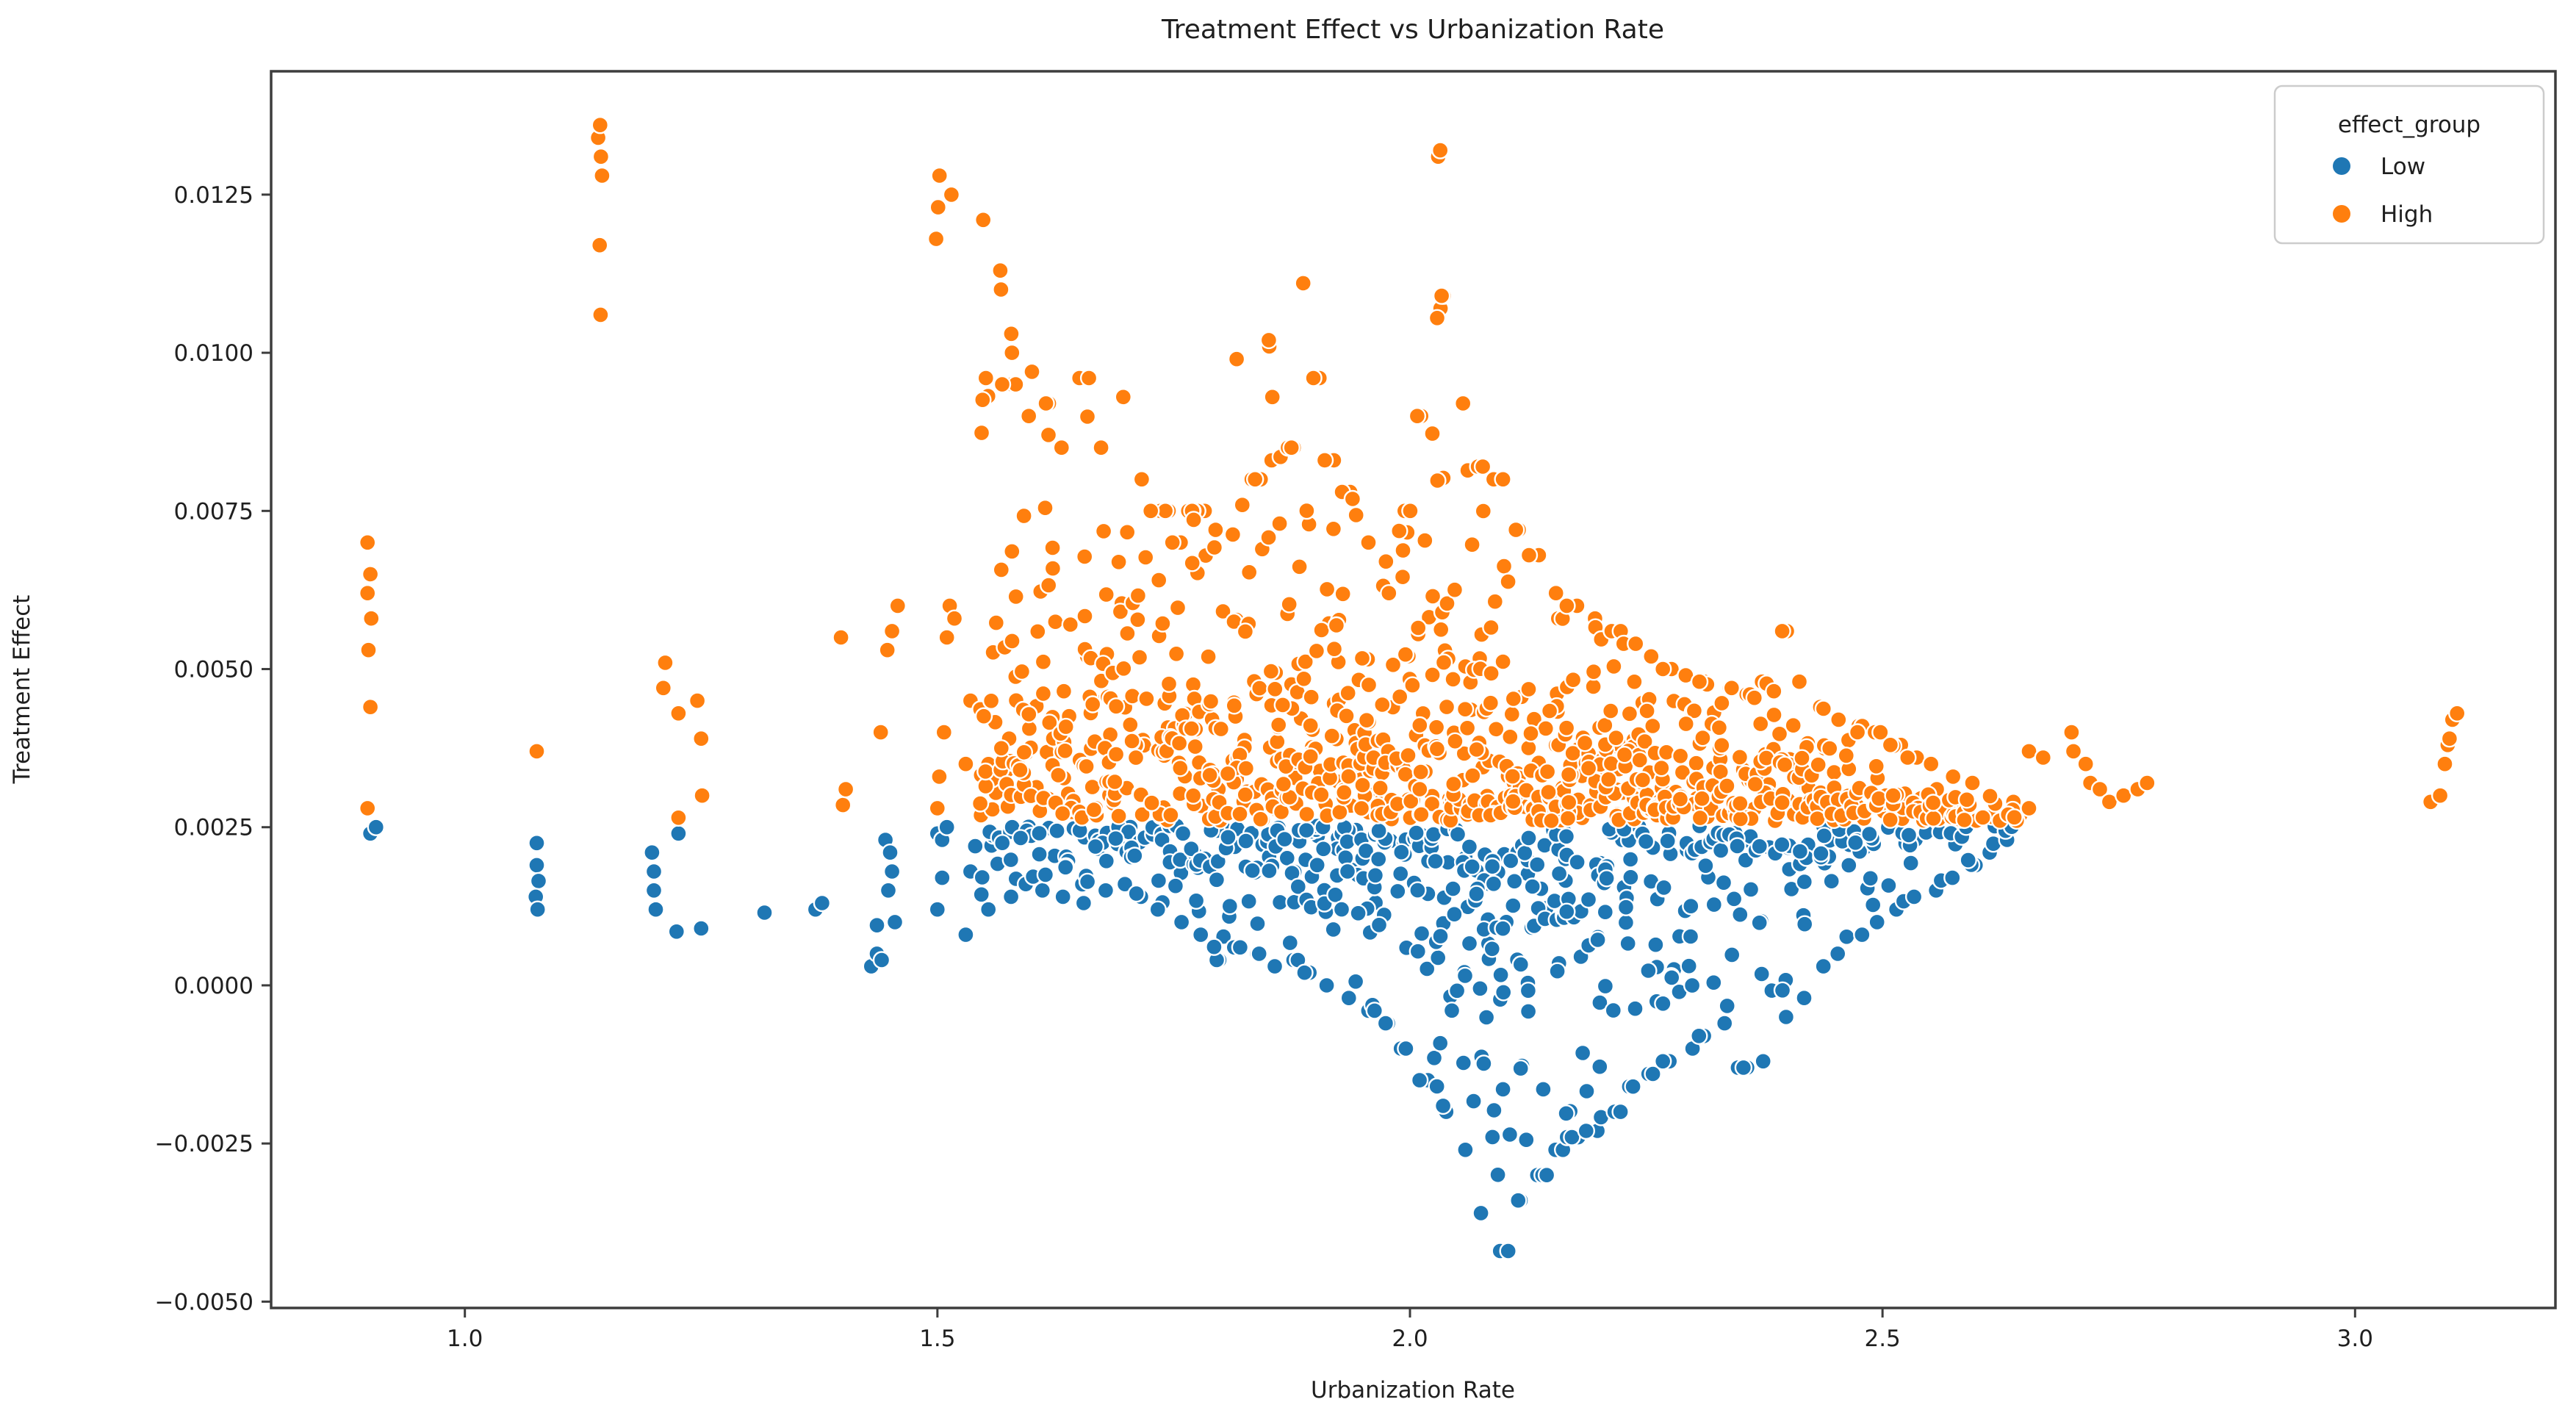 The width and height of the screenshot is (2576, 1427). I want to click on x-tick-label: 1.0, so click(465, 1339).